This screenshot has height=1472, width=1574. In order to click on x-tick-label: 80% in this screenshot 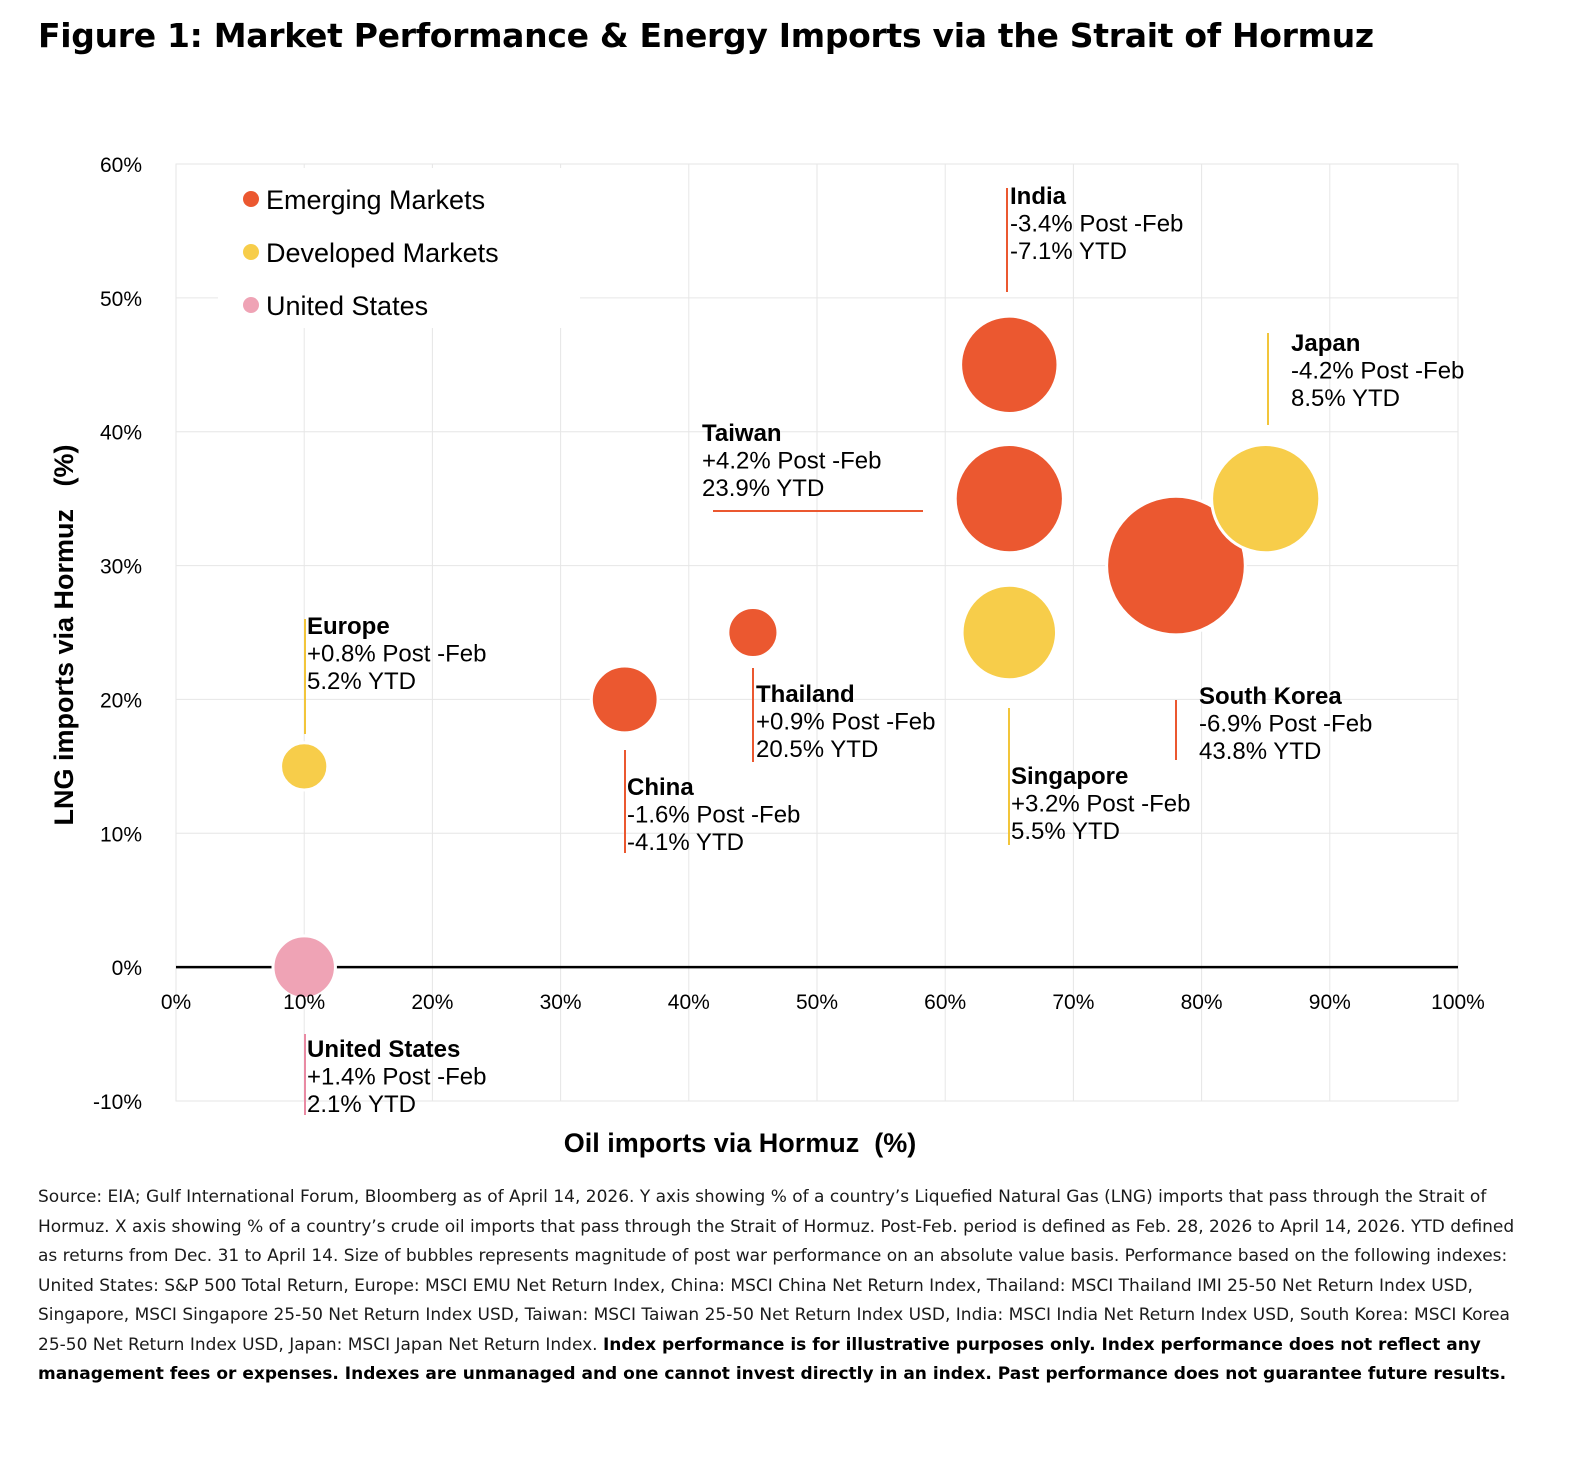, I will do `click(1202, 1002)`.